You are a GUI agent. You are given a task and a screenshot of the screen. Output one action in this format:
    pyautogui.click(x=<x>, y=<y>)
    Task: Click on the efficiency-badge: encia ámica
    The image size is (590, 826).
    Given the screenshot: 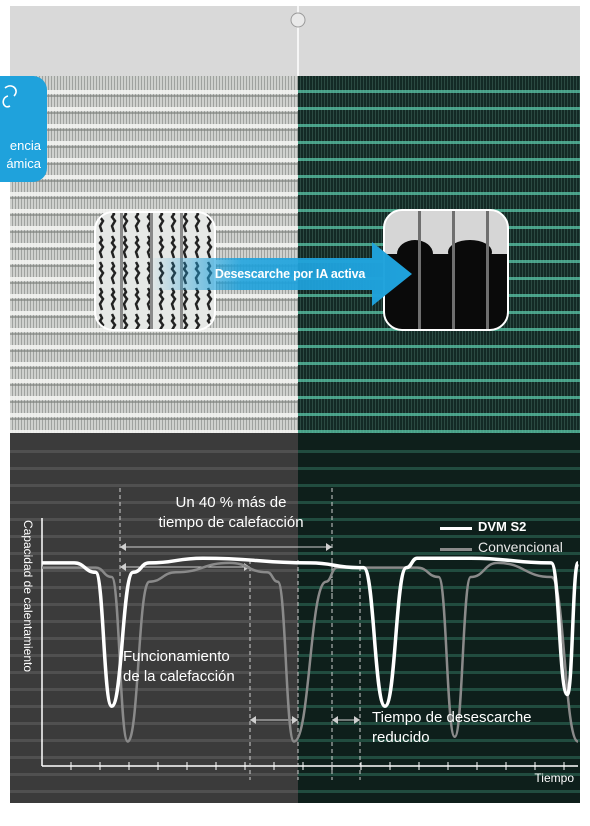 What is the action you would take?
    pyautogui.click(x=23, y=129)
    